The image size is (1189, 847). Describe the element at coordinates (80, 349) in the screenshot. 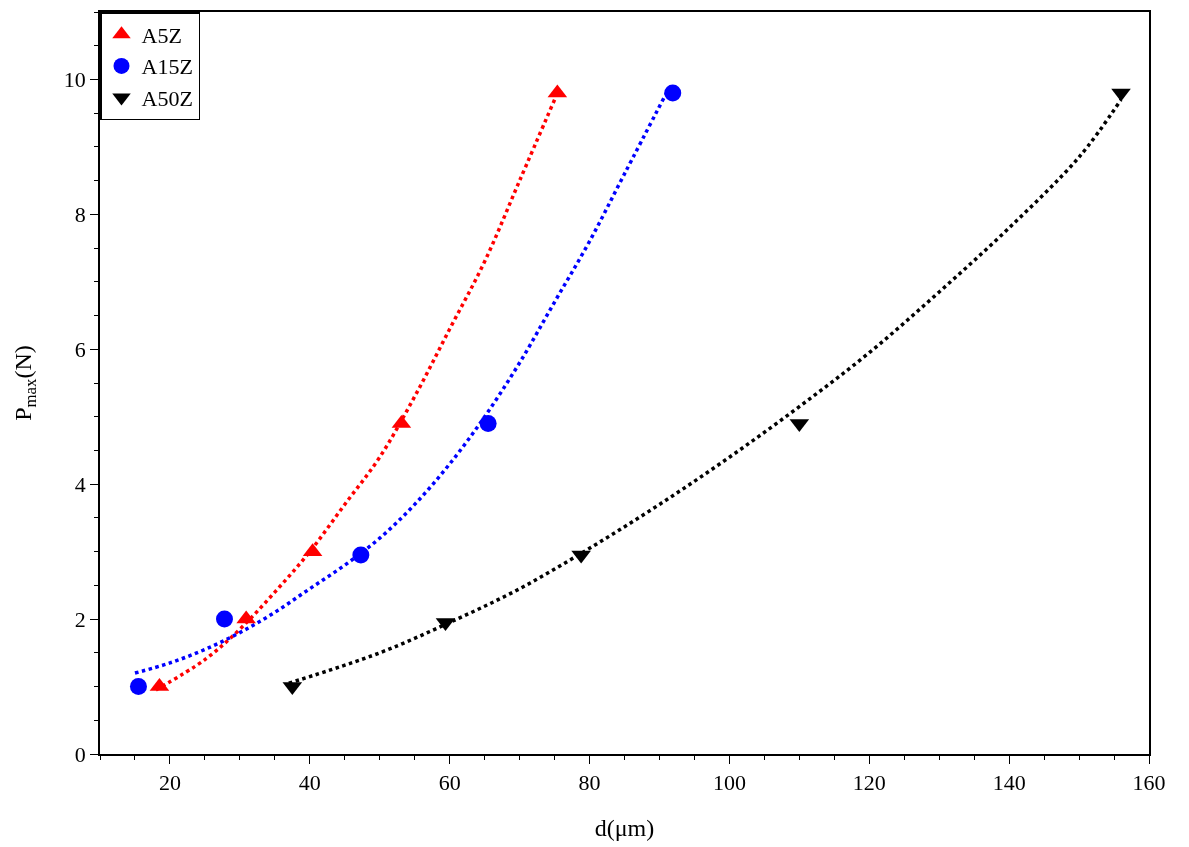

I see `y-tick-label: 6` at that location.